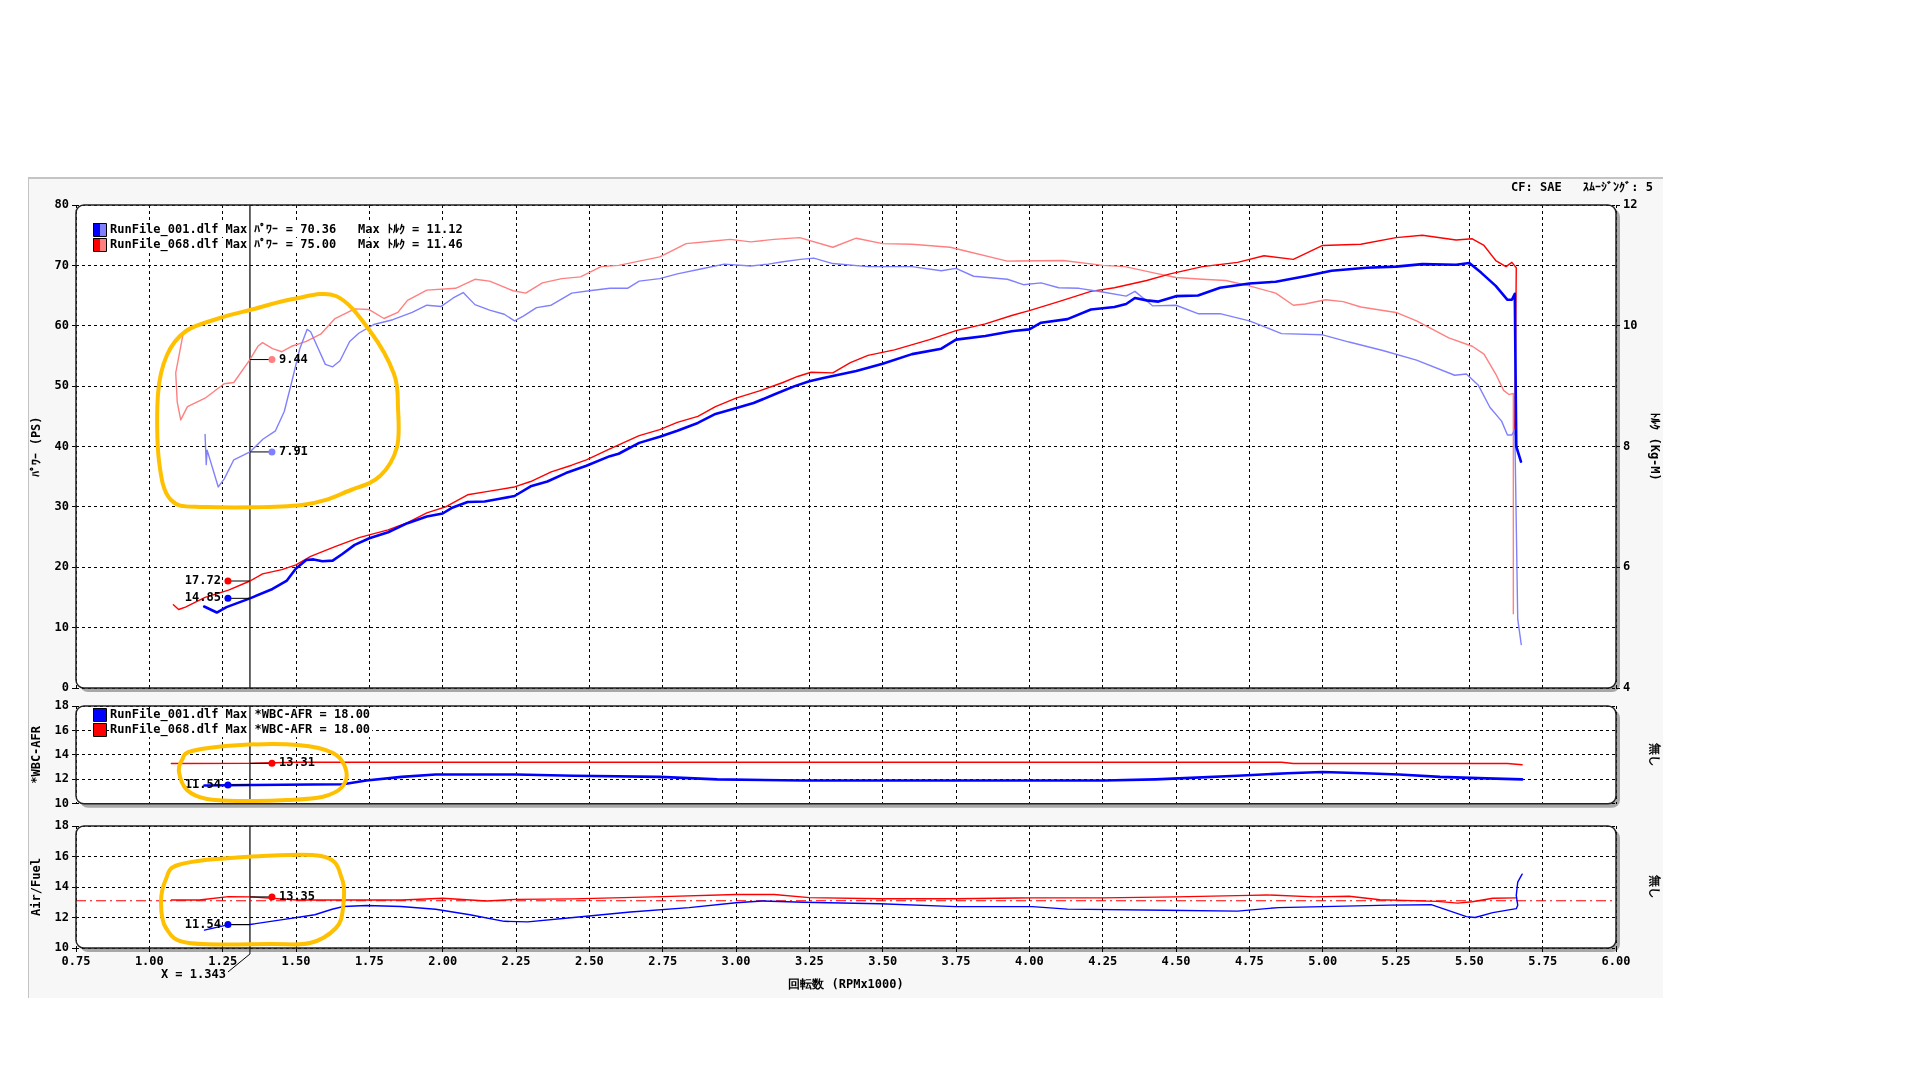 This screenshot has width=1920, height=1080. I want to click on y-tick-label: 20, so click(61, 566).